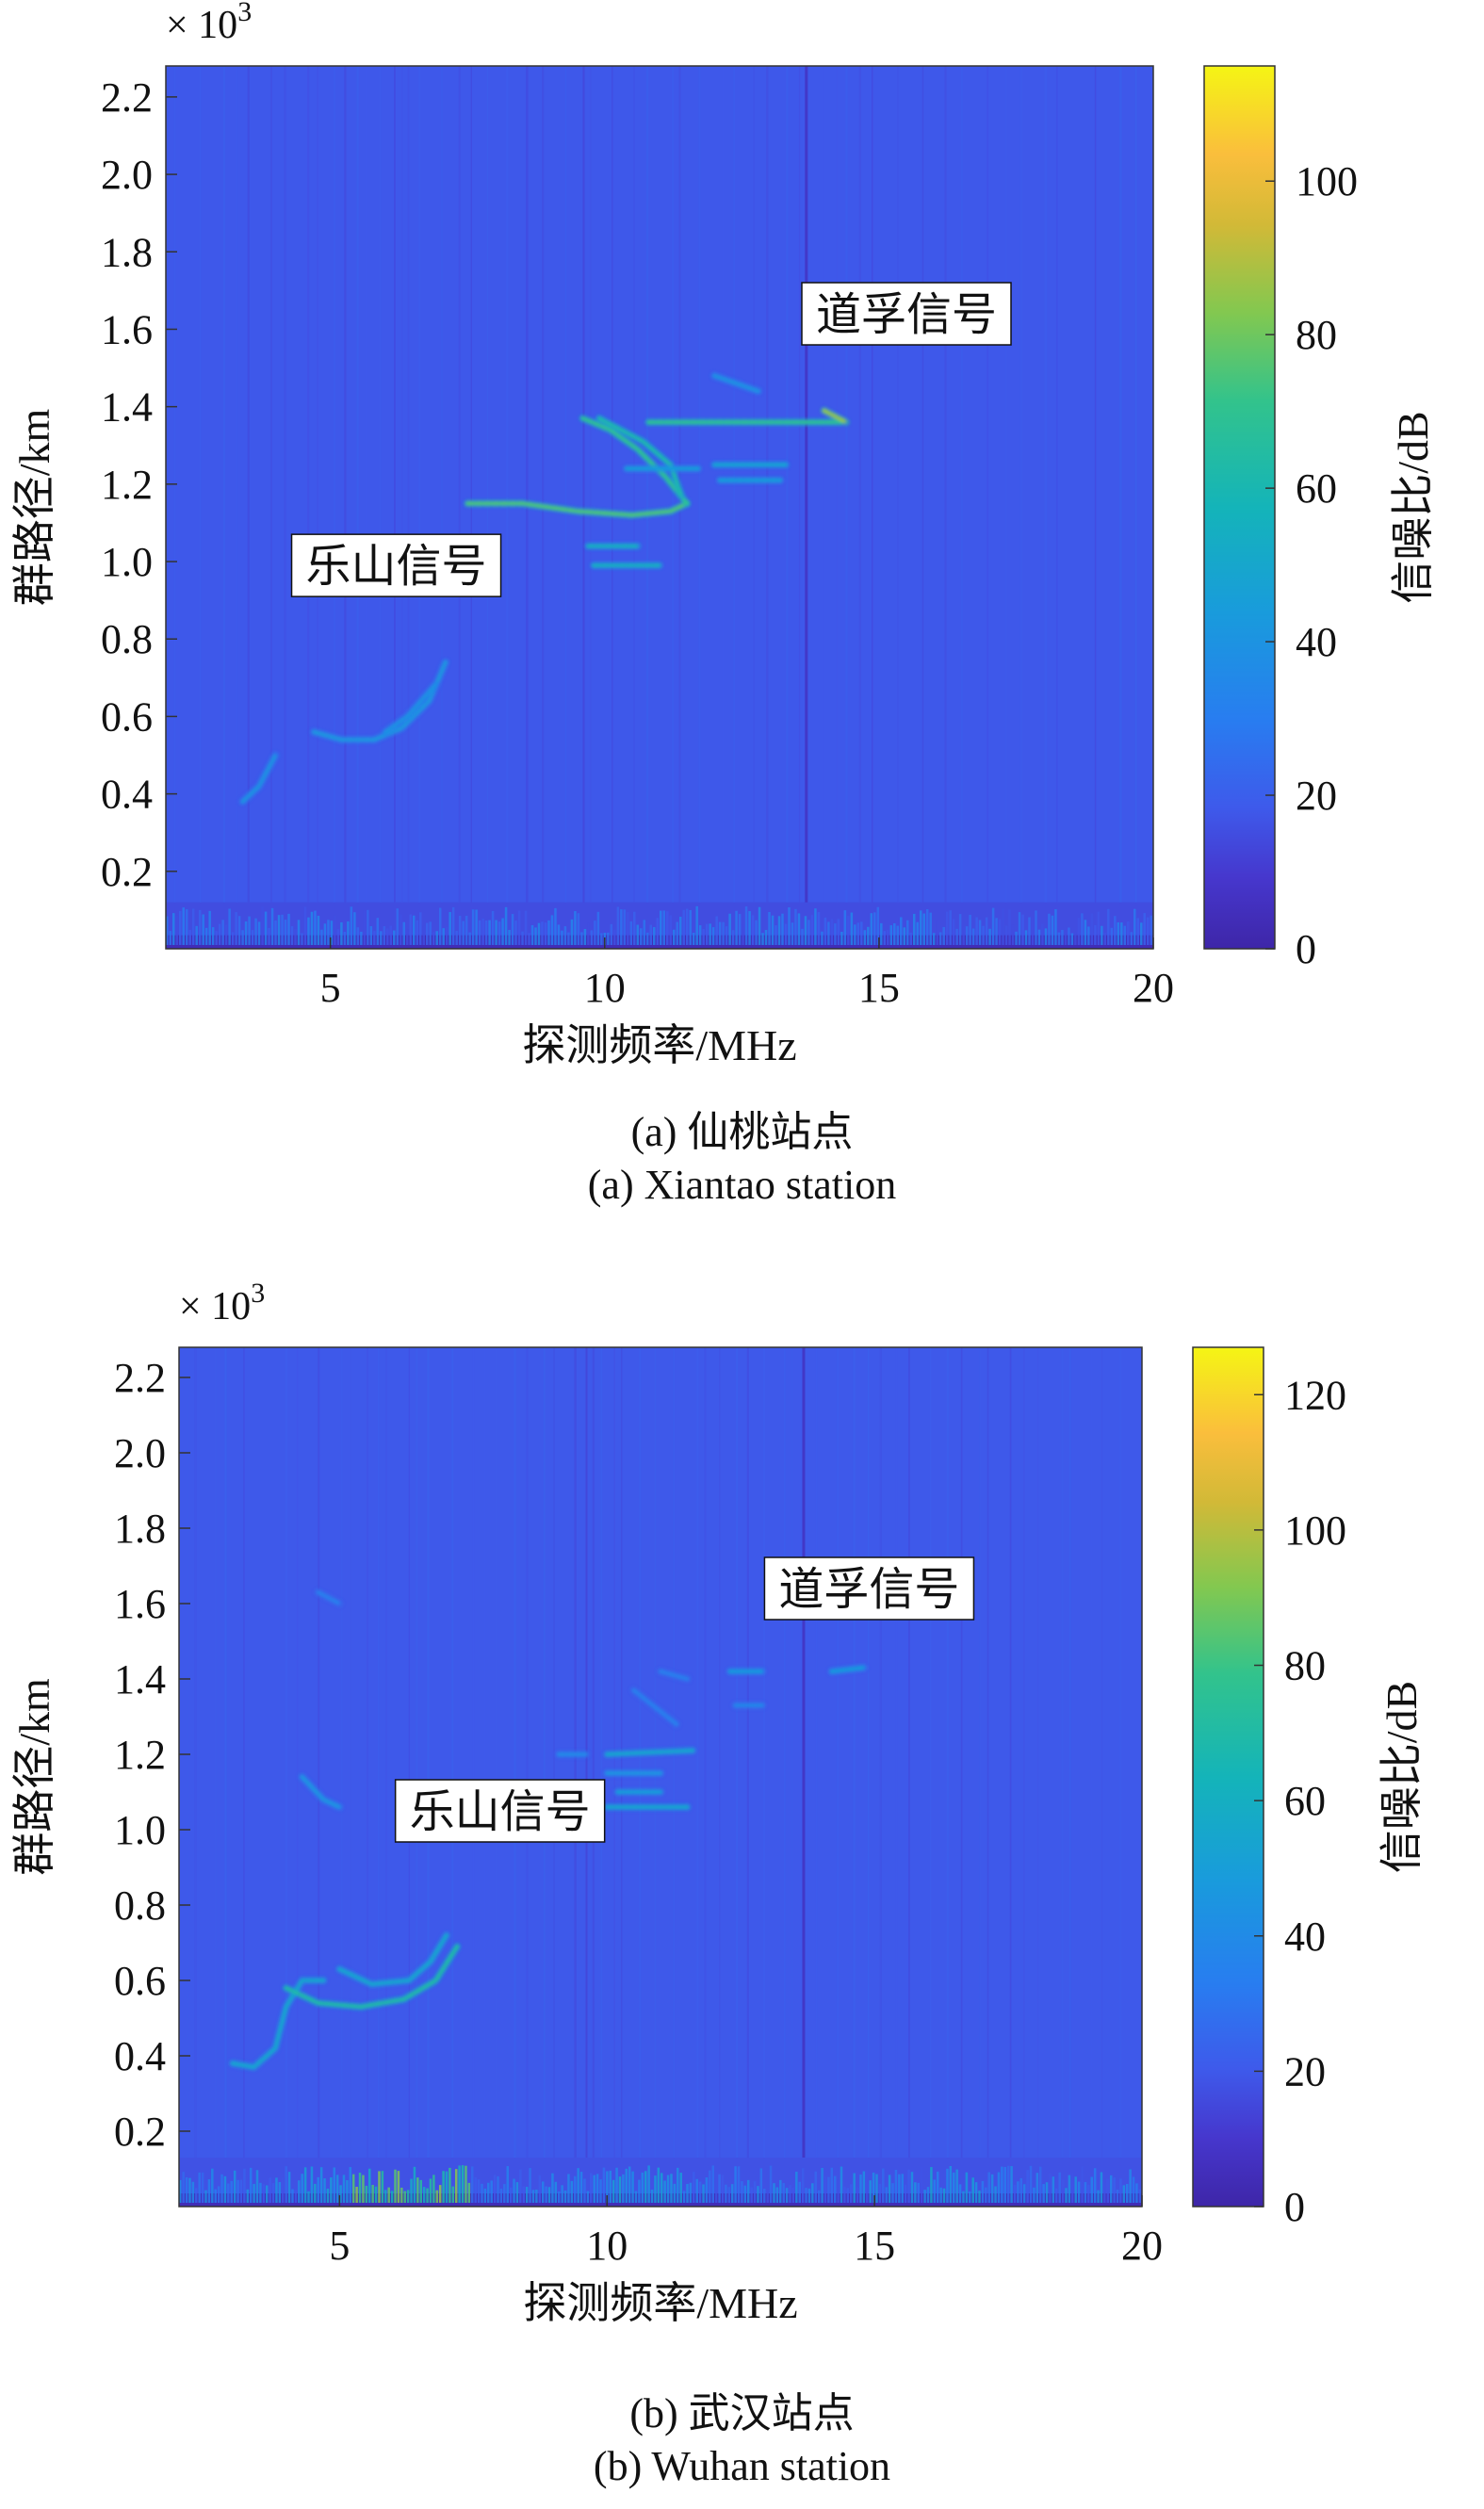 The image size is (1484, 2509). Describe the element at coordinates (660, 2182) in the screenshot. I see `bottom-noise-band` at that location.